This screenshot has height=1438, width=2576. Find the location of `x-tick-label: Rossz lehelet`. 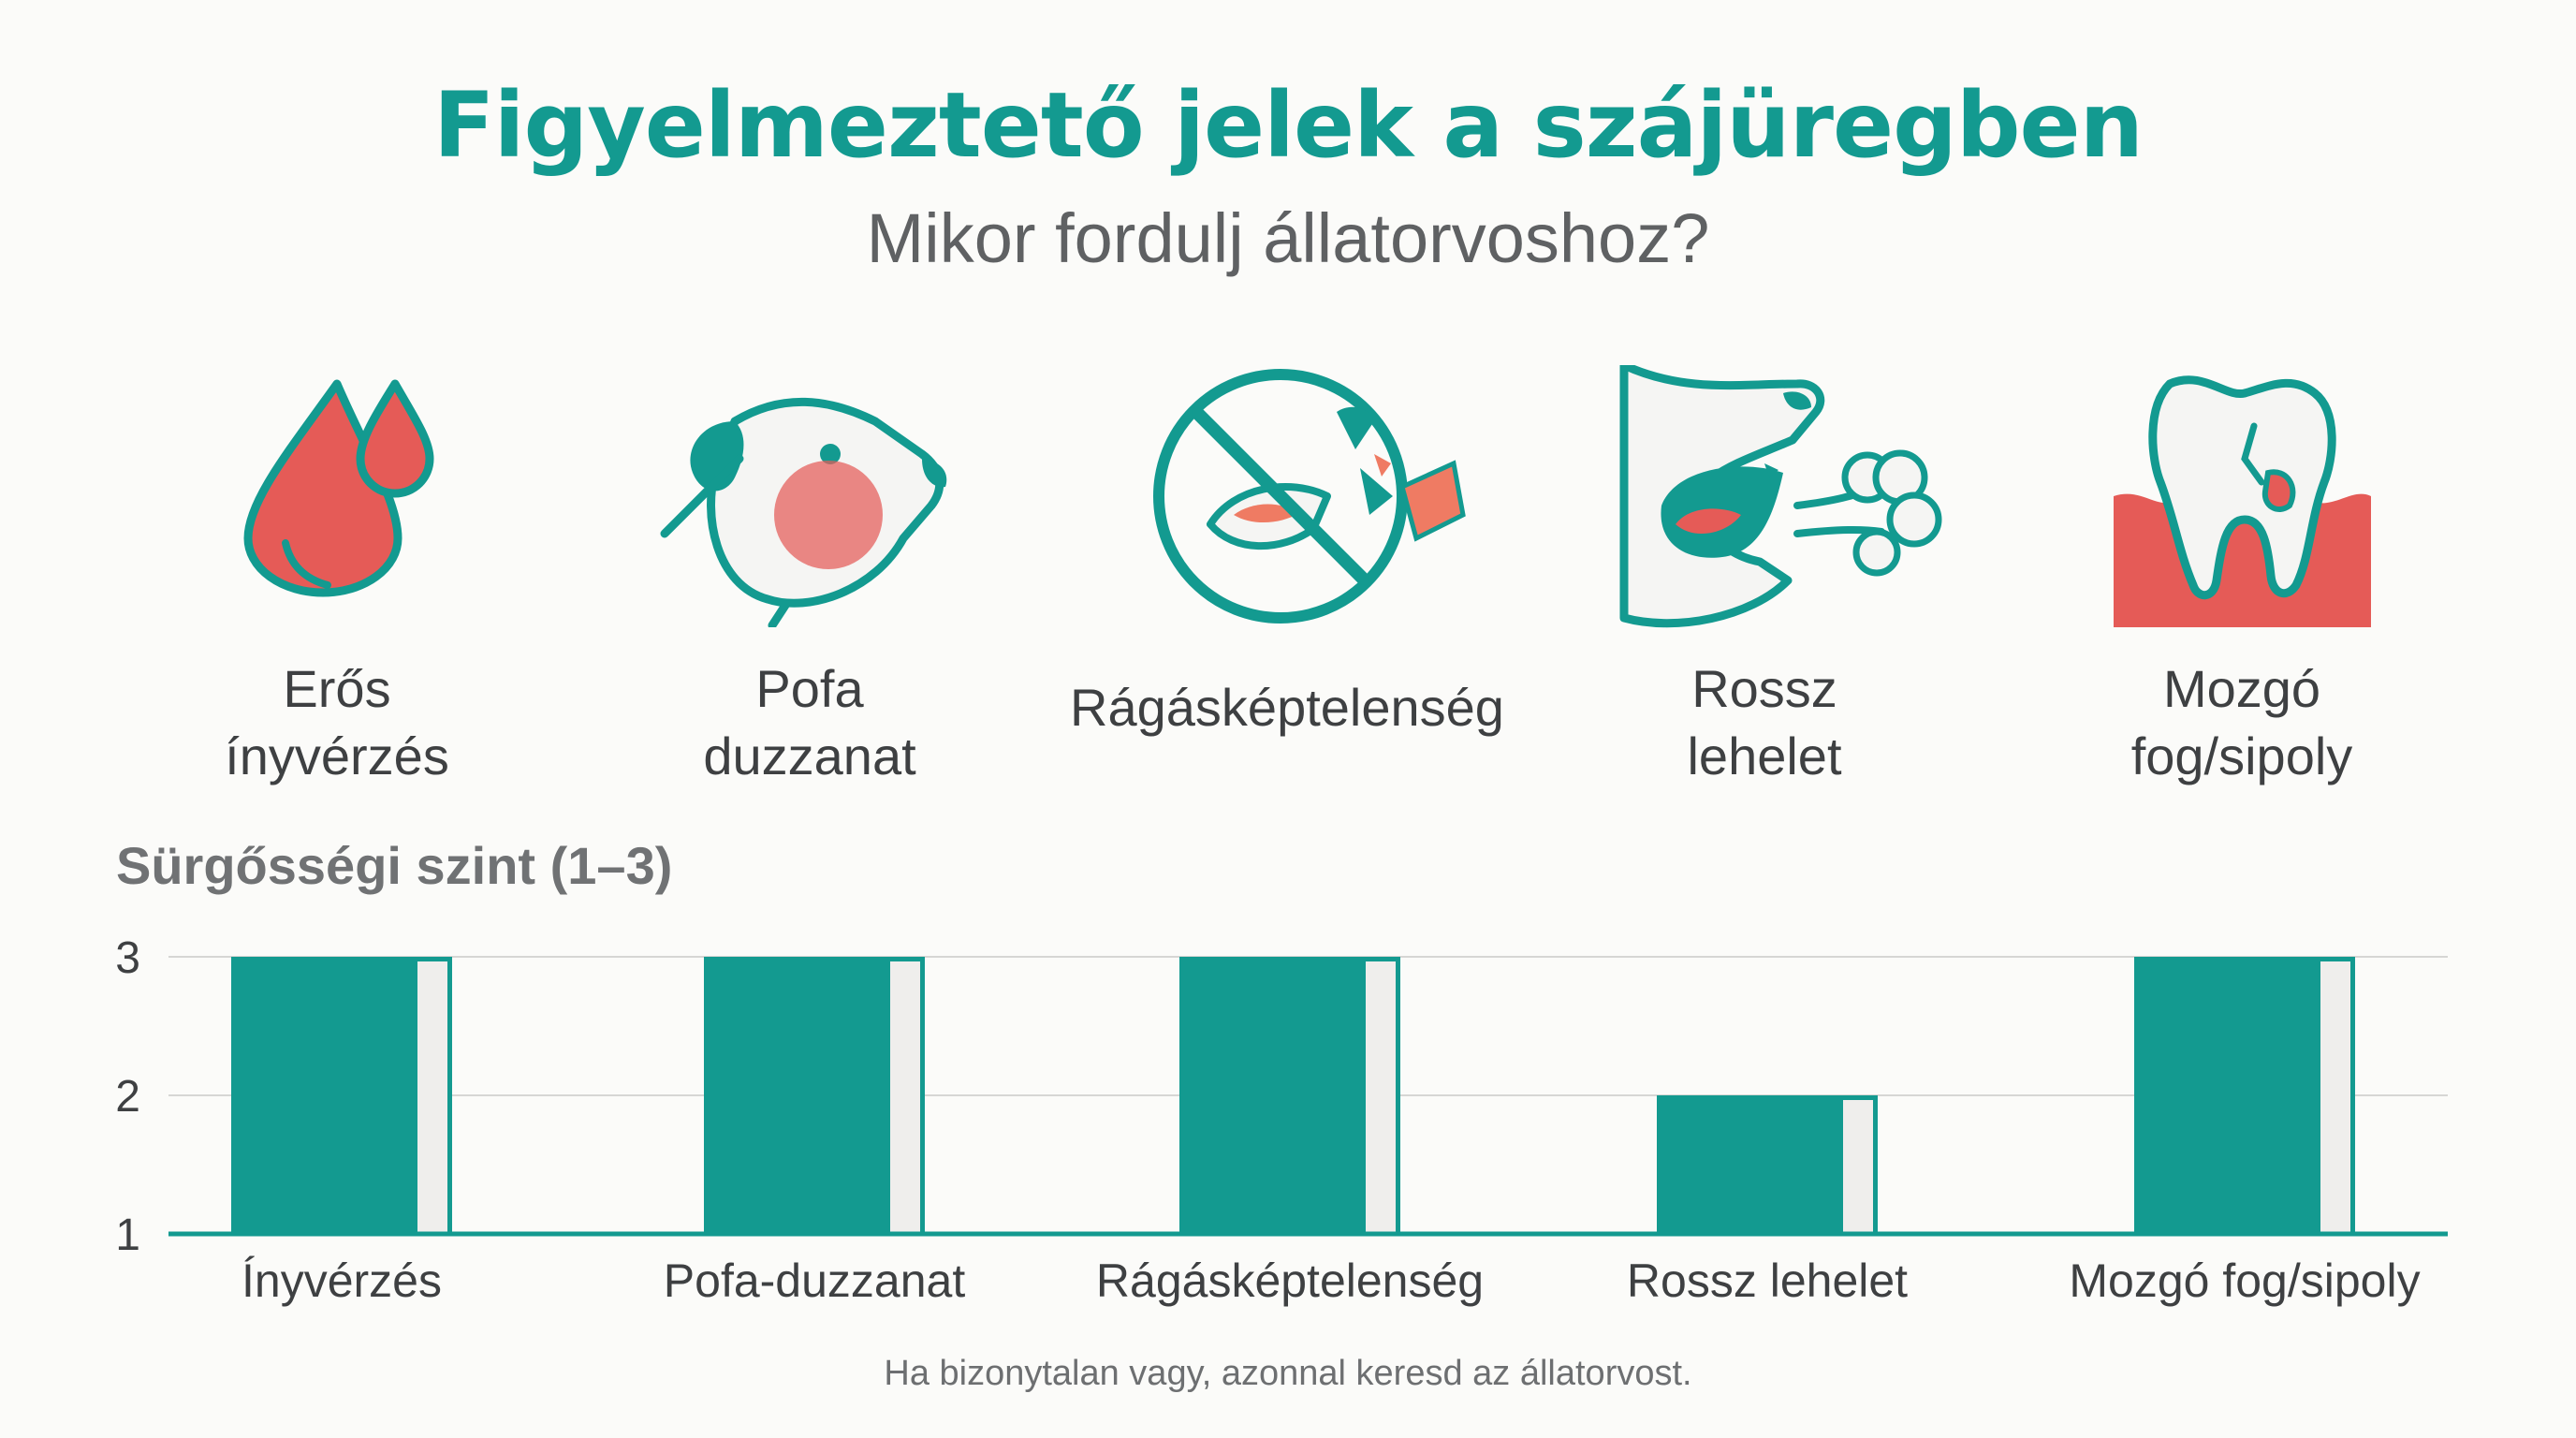

x-tick-label: Rossz lehelet is located at coordinates (1767, 1281).